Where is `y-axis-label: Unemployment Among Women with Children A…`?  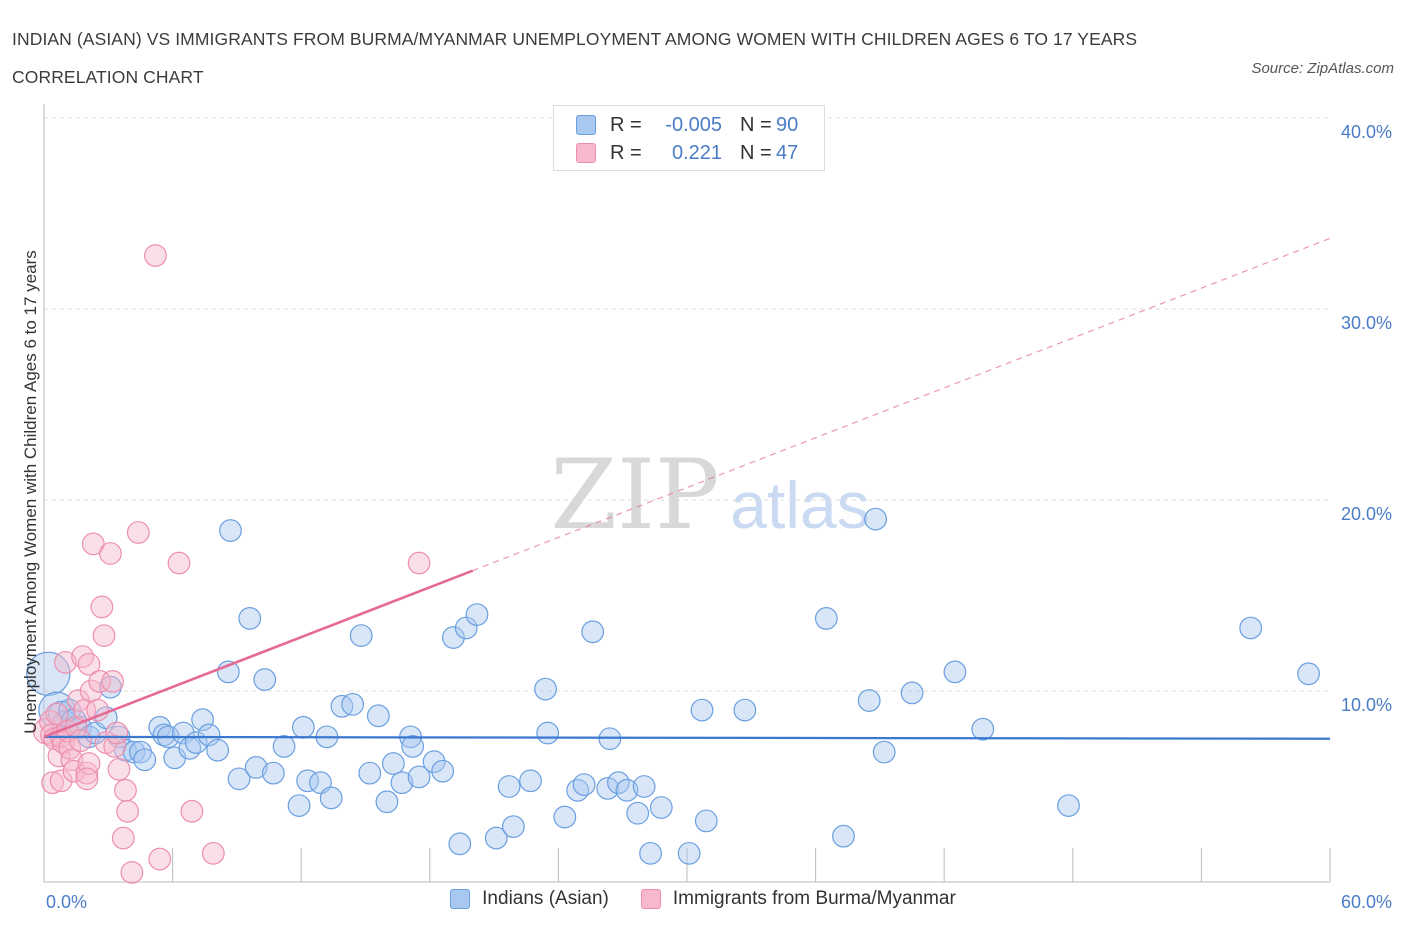 y-axis-label: Unemployment Among Women with Children A… is located at coordinates (30, 492).